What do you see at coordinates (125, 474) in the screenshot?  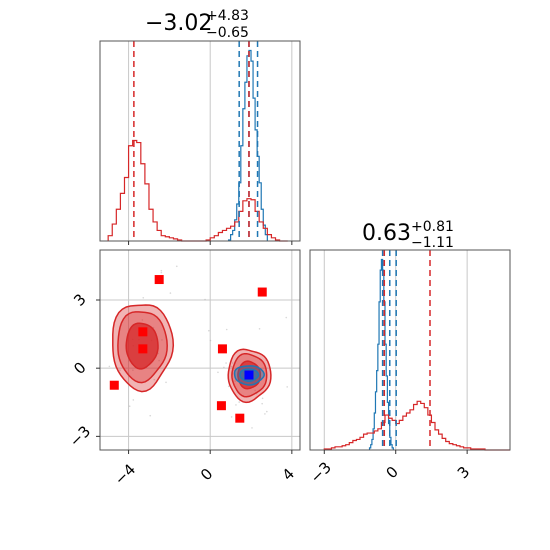 I see `x-tick-label: −4` at bounding box center [125, 474].